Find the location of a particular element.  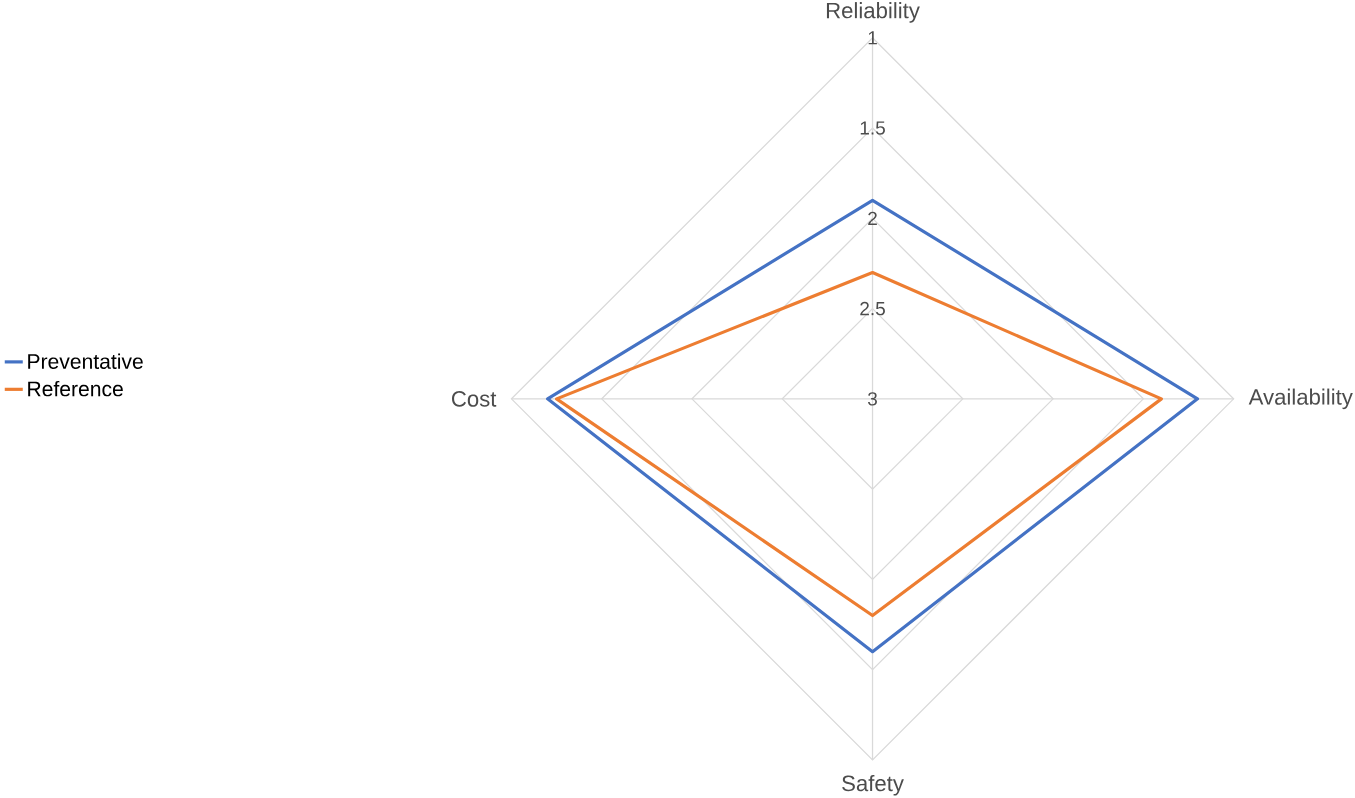

spoke-label: Cost is located at coordinates (474, 399).